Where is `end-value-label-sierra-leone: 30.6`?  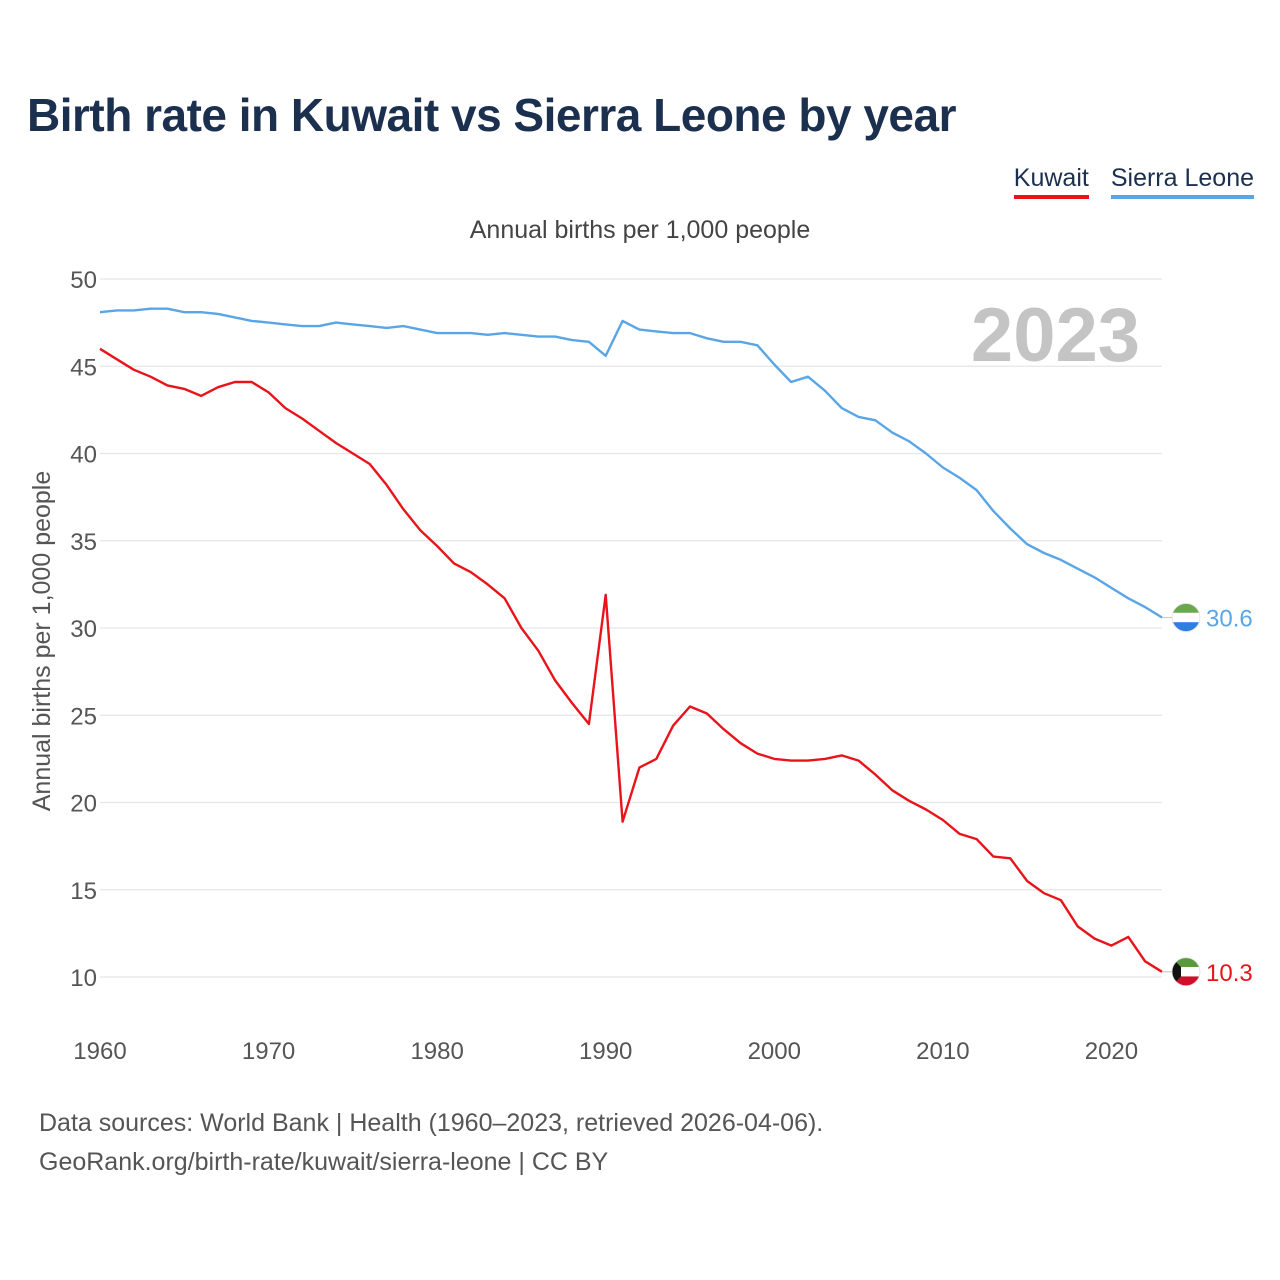
end-value-label-sierra-leone: 30.6 is located at coordinates (1229, 619).